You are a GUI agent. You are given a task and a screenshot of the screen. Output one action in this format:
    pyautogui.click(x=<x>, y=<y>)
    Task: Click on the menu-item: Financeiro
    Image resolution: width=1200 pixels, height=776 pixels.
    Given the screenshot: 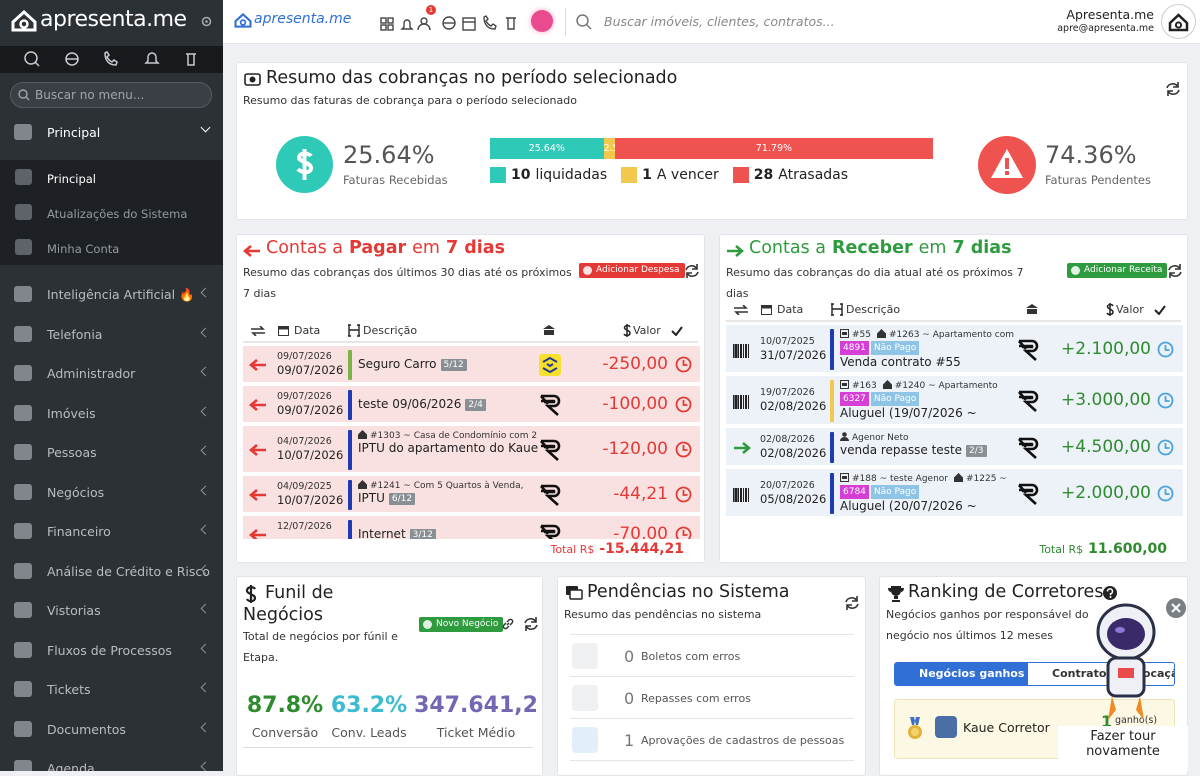 What is the action you would take?
    pyautogui.click(x=111, y=531)
    